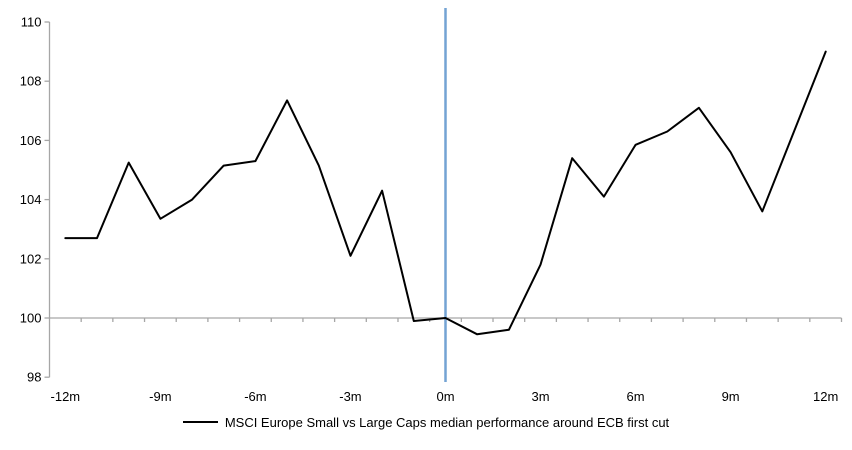 The width and height of the screenshot is (852, 450). I want to click on x-axis-labels: -12m -9m -6m -3m 0m 3m 6m 9m 12m, so click(445, 396).